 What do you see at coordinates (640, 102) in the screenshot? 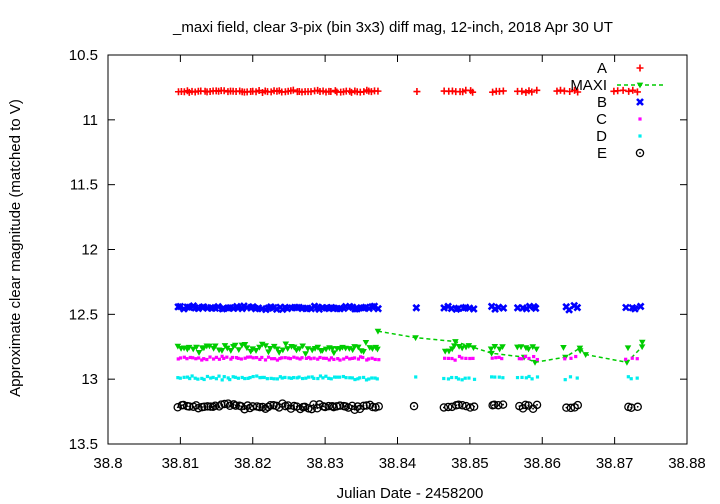
I see `legend-marker-b` at bounding box center [640, 102].